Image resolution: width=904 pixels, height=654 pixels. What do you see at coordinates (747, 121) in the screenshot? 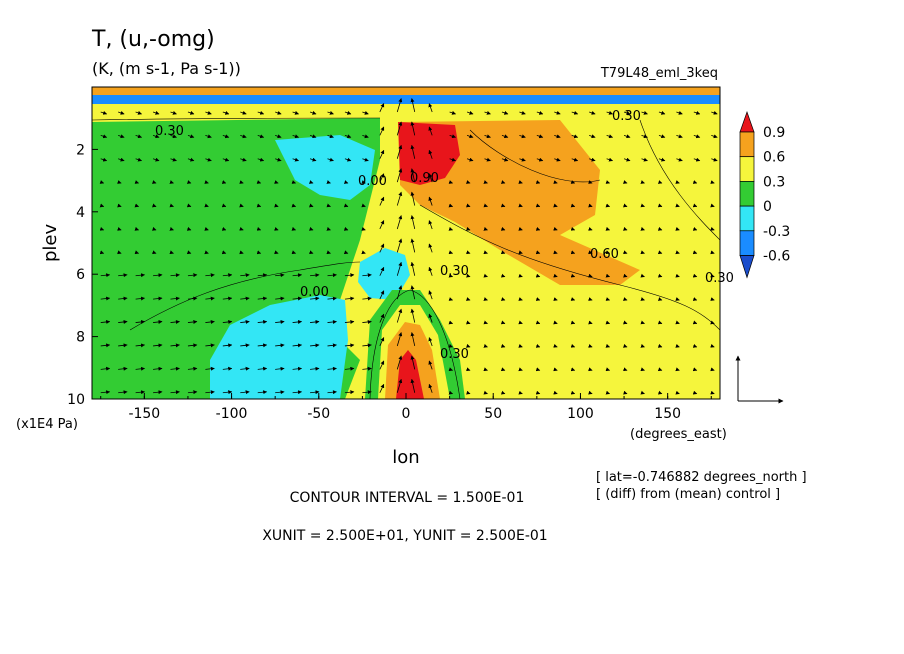
I see `colorbar-top-triangle` at bounding box center [747, 121].